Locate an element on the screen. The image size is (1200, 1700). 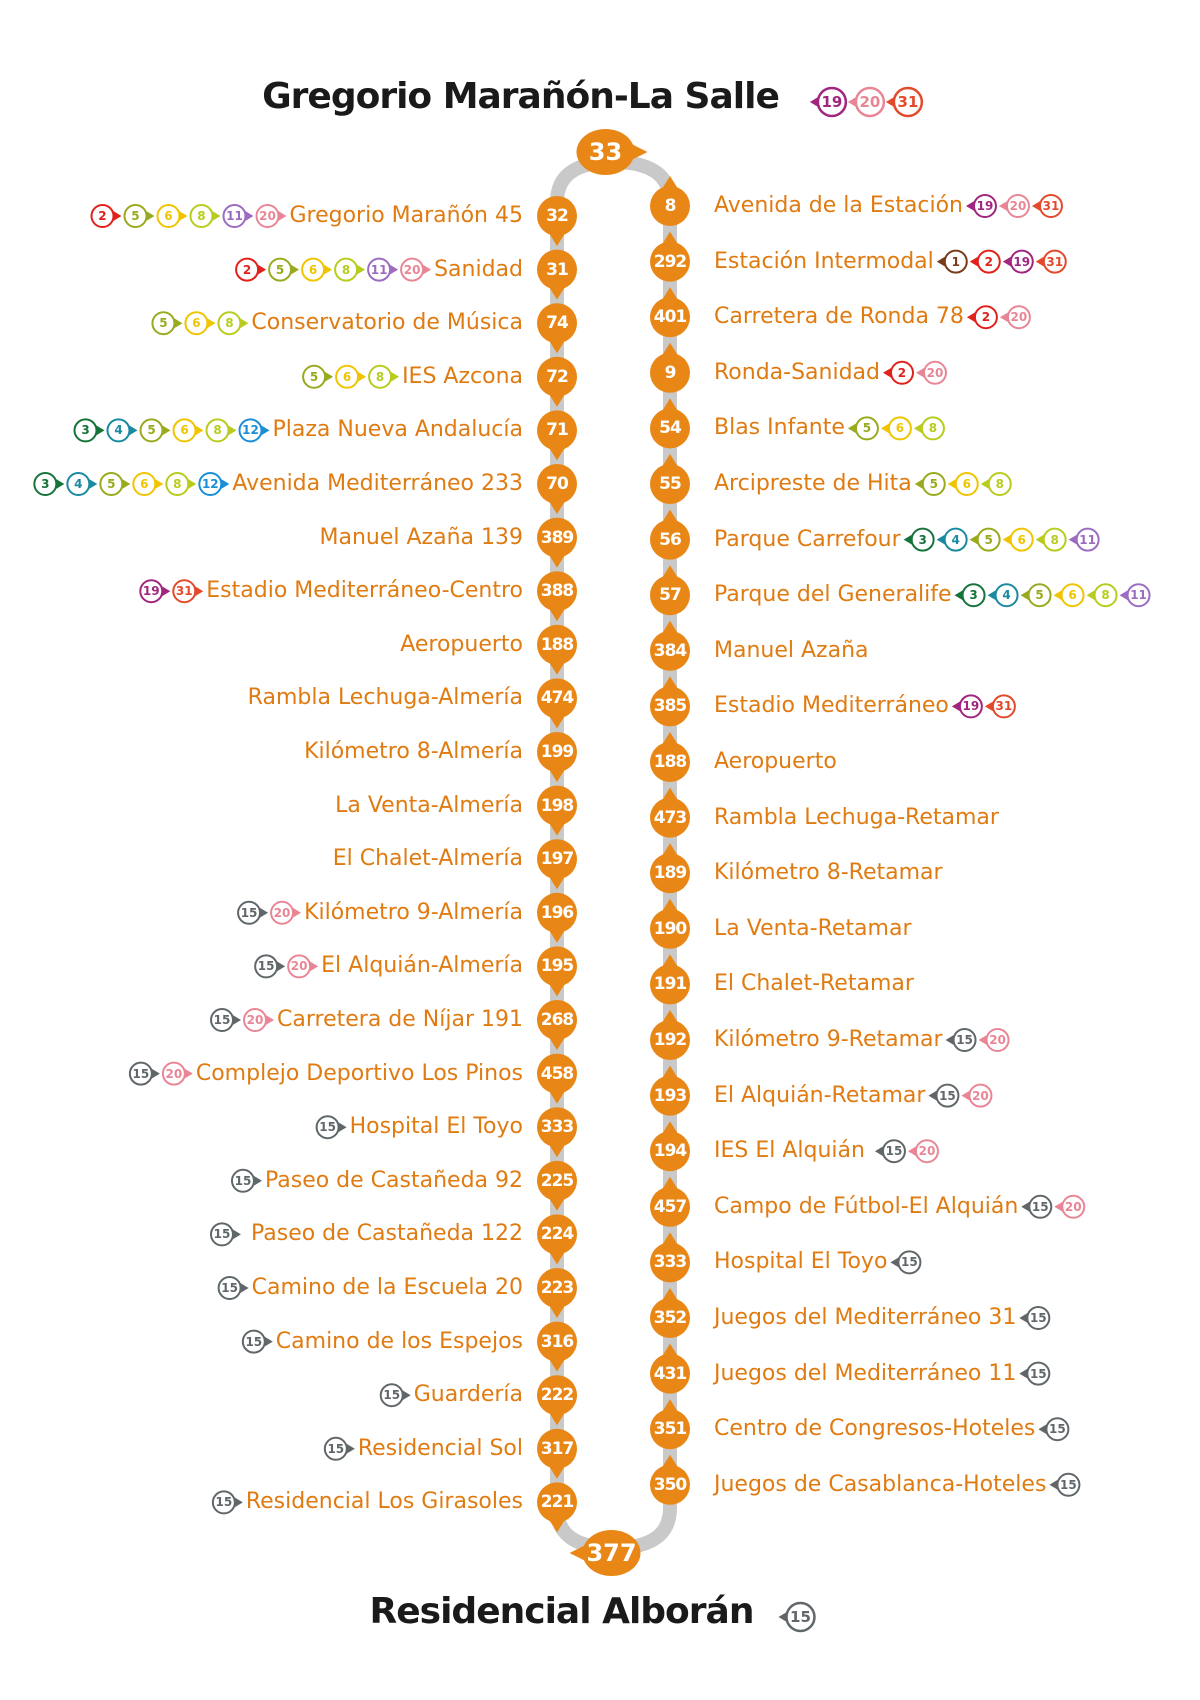
stop-code: 352 is located at coordinates (670, 1318).